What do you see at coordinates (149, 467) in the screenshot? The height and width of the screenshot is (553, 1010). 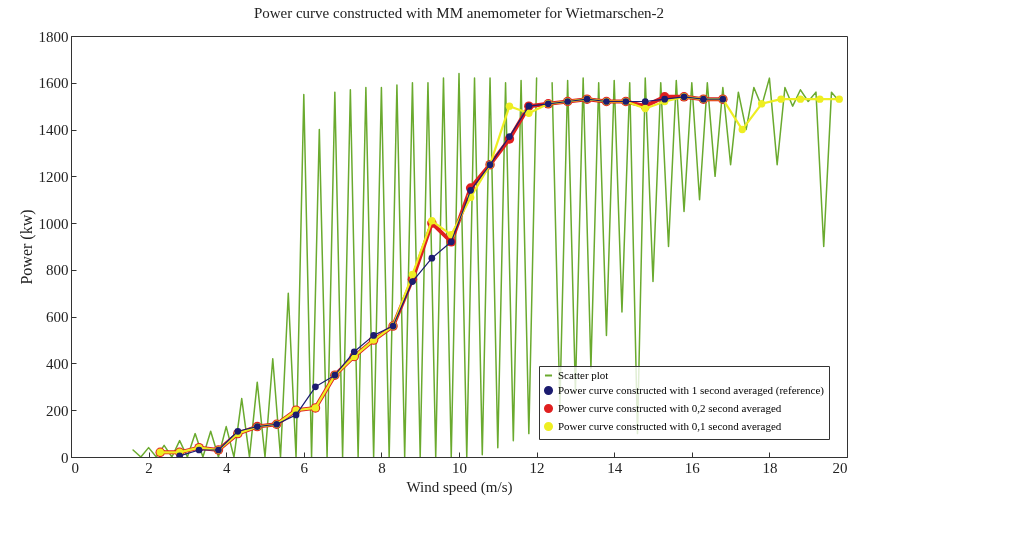 I see `x-tick-label: 2` at bounding box center [149, 467].